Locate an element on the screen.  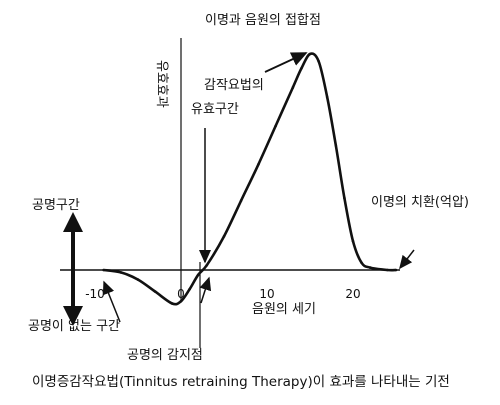
tinnitus-zone-annotation: 공명구간 is located at coordinates (56, 205).